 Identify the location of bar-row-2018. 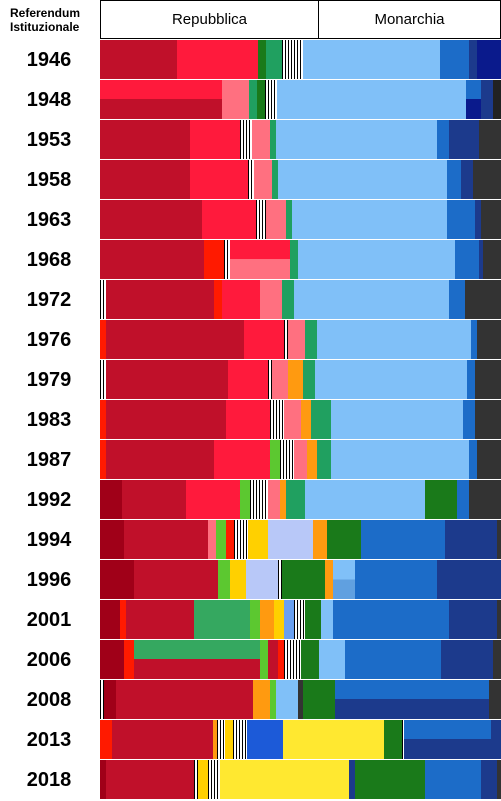
(300, 780).